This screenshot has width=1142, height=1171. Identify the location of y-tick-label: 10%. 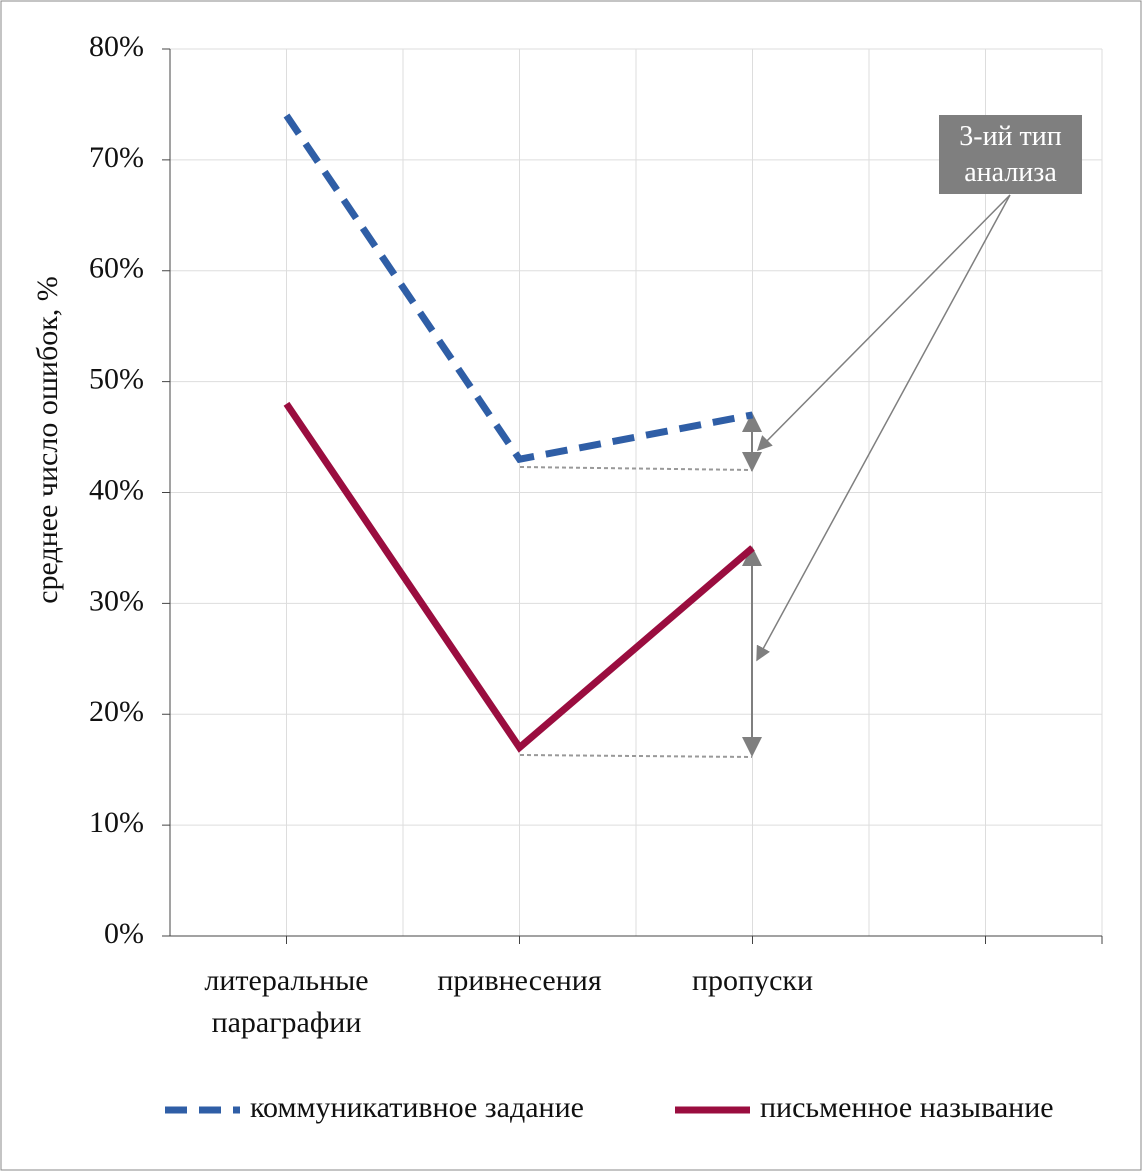
(116, 822).